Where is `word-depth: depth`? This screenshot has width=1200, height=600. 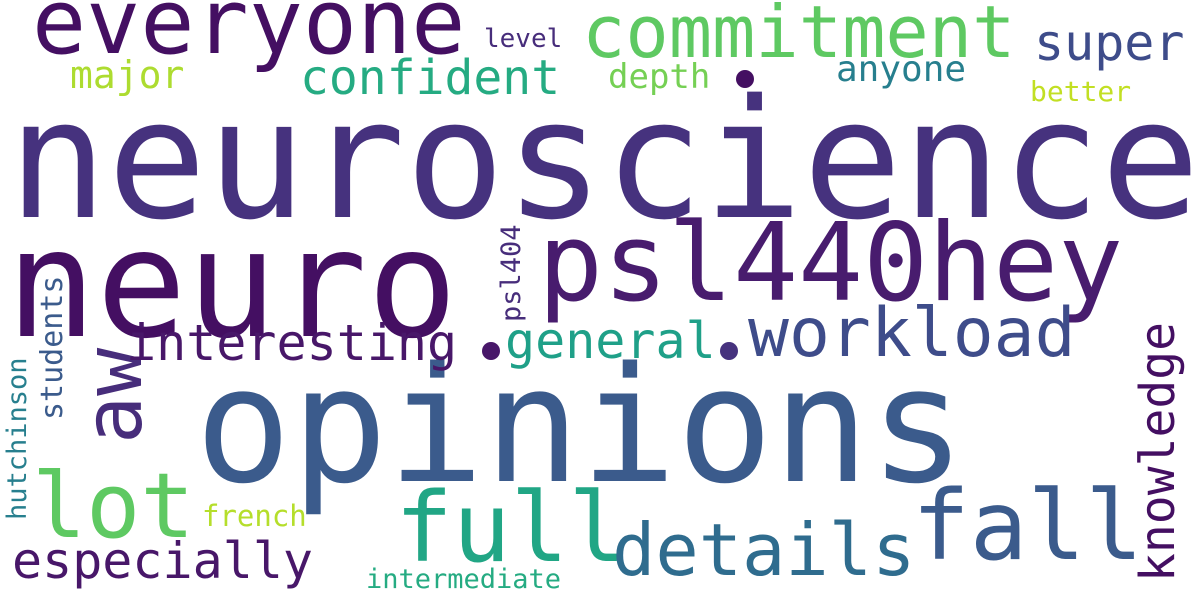 word-depth: depth is located at coordinates (659, 77).